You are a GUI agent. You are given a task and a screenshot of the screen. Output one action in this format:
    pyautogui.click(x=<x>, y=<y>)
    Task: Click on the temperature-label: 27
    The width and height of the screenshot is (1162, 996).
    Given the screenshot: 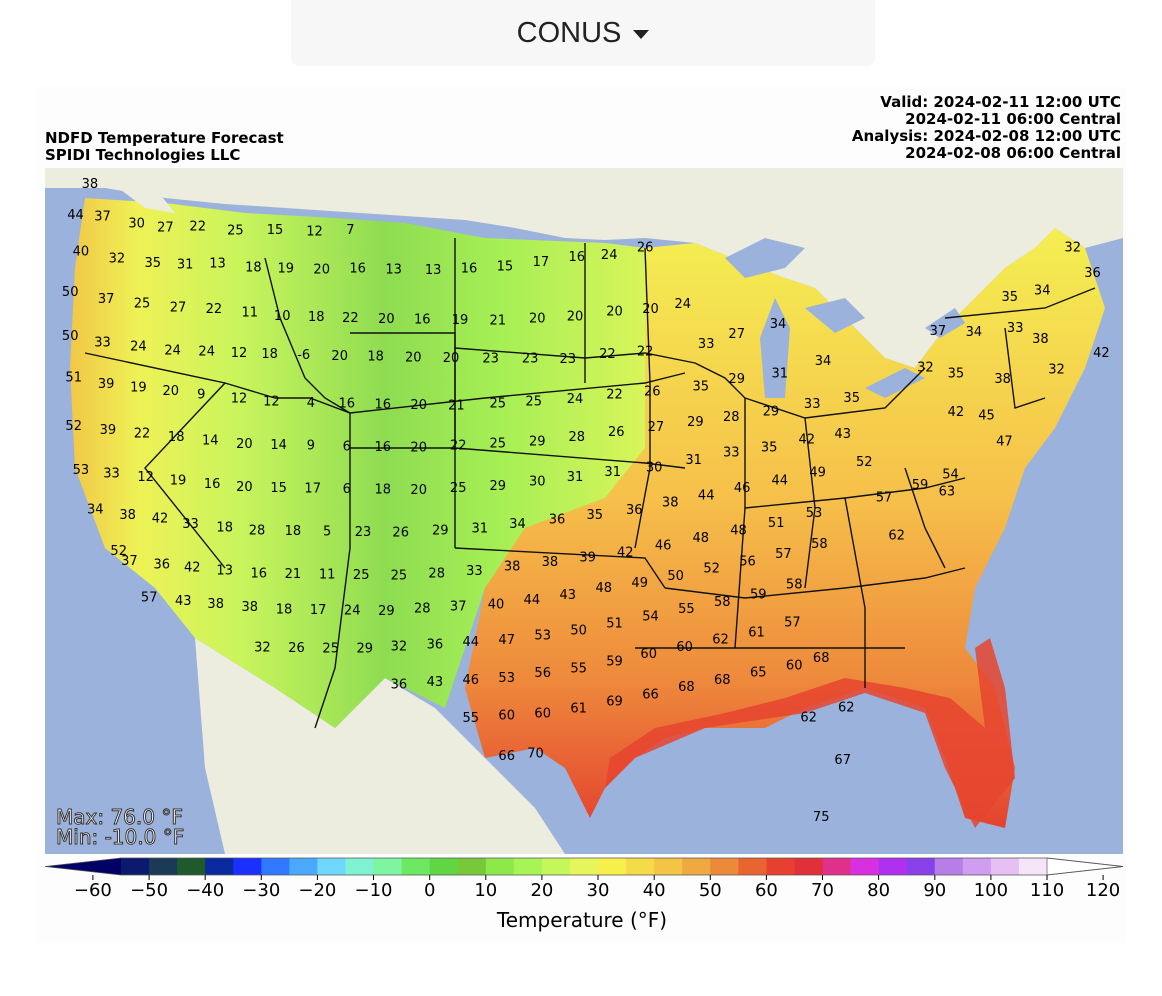 What is the action you would take?
    pyautogui.click(x=178, y=307)
    